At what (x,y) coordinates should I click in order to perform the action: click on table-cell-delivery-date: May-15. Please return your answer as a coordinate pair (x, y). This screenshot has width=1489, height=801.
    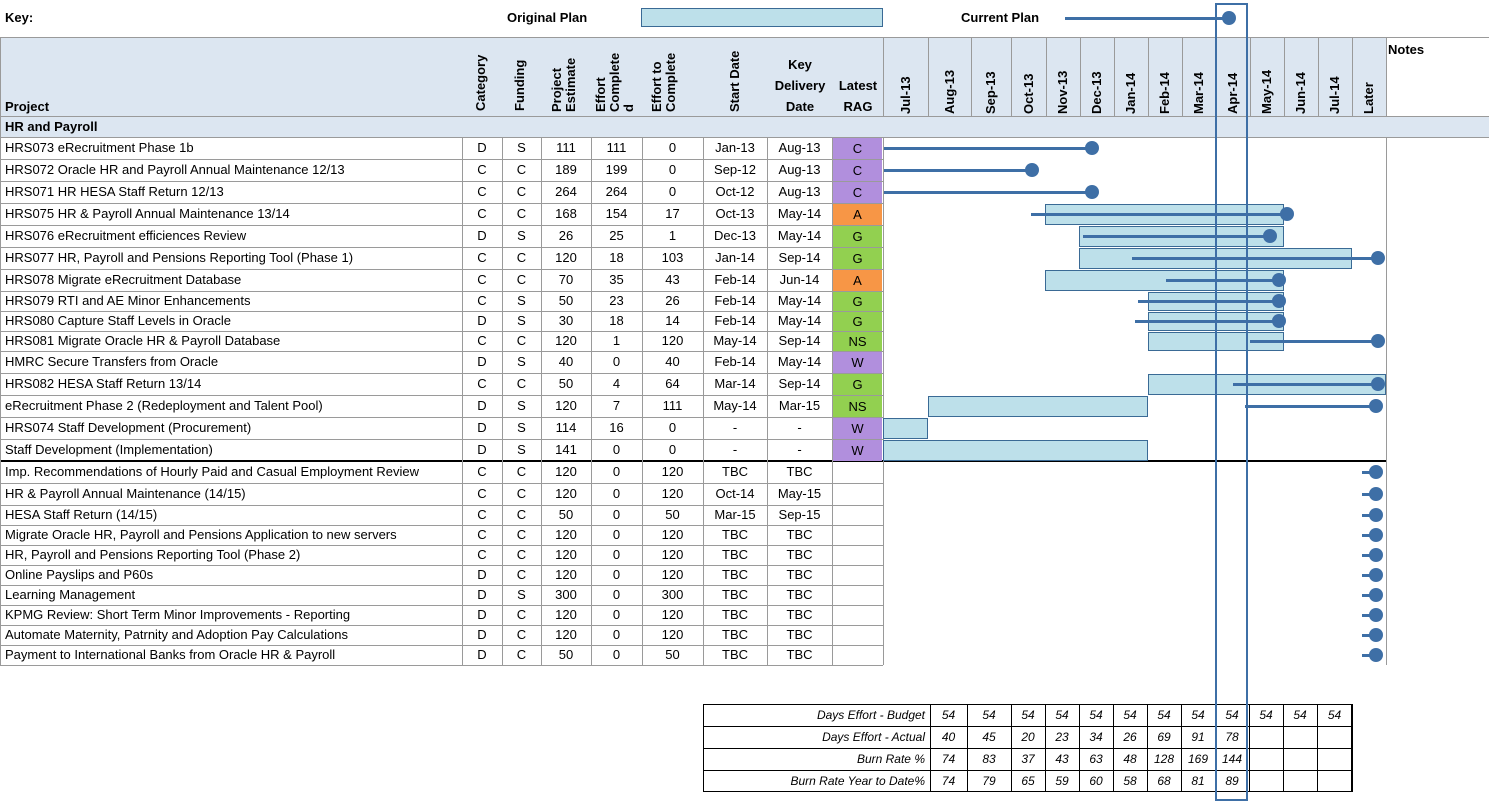
    Looking at the image, I should click on (799, 493).